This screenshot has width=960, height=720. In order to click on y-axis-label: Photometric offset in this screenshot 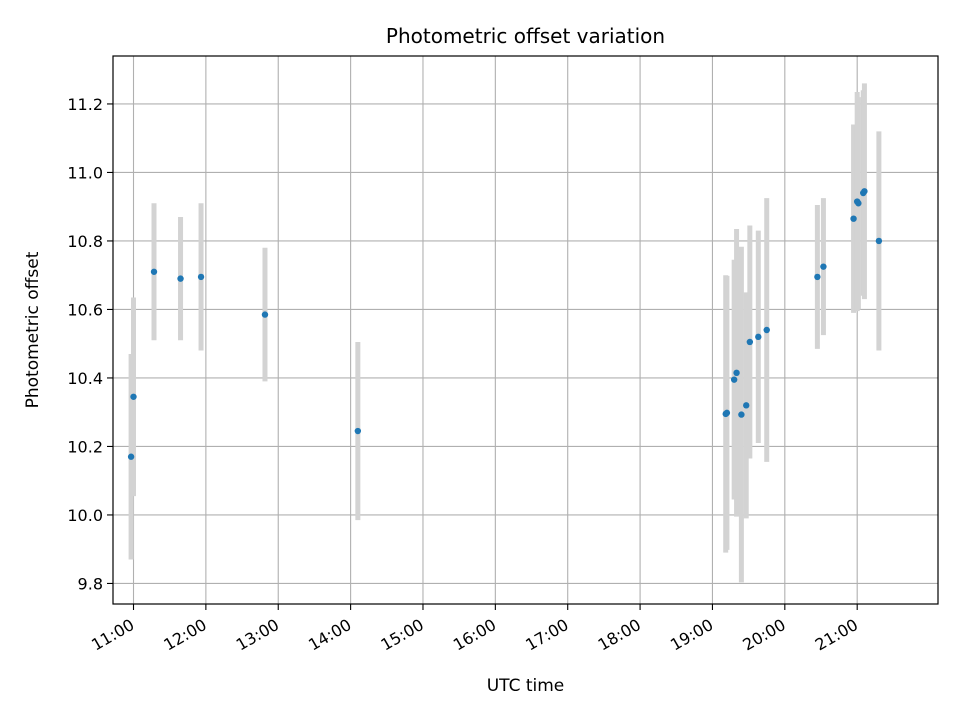, I will do `click(33, 329)`.